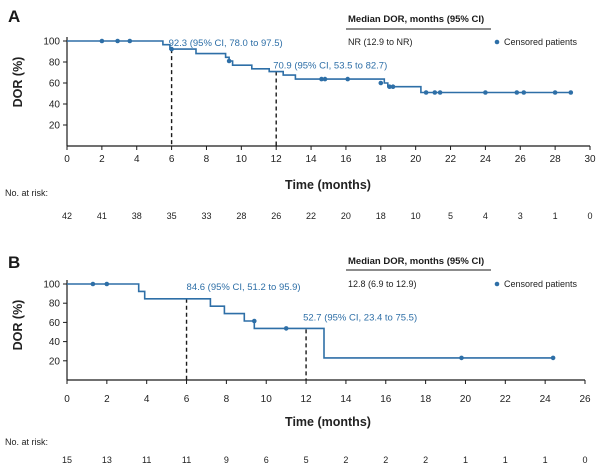  I want to click on panel-a-at-risk-count: 42, so click(67, 216).